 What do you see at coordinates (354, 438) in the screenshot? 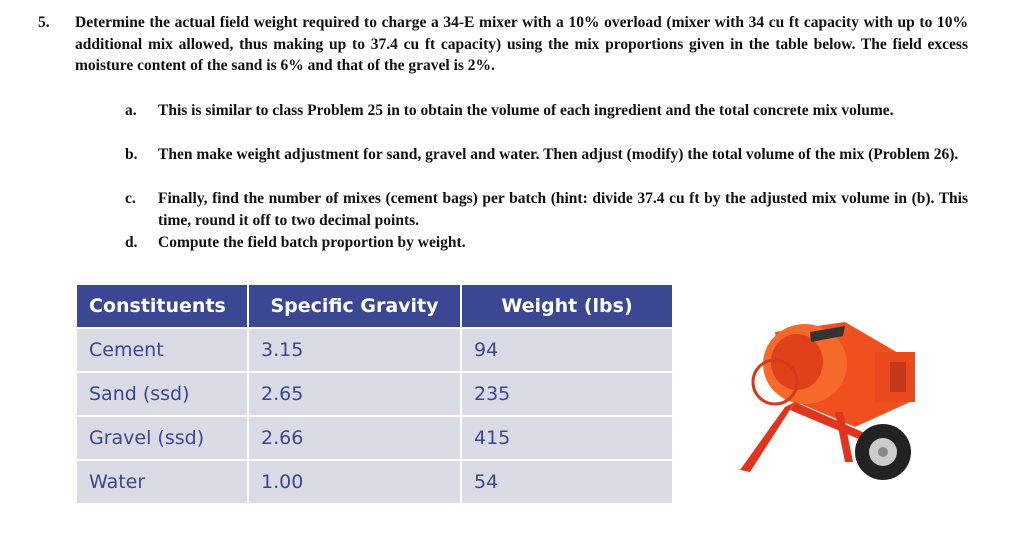
I see `table-cell: 2.66` at bounding box center [354, 438].